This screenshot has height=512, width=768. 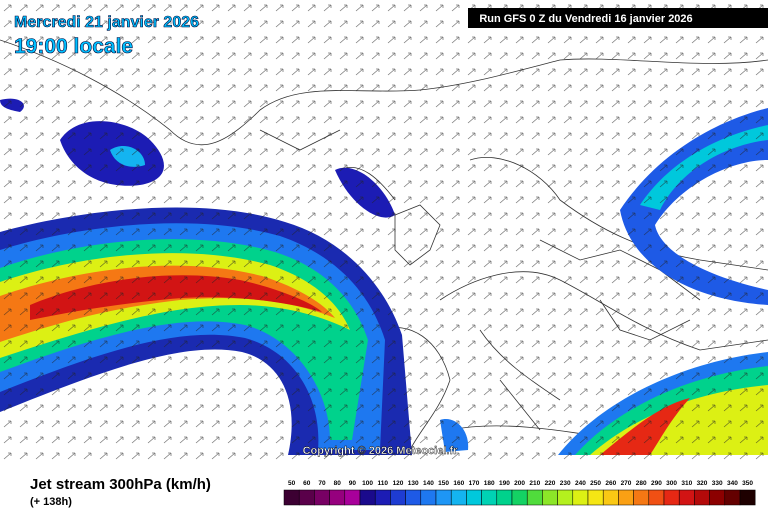 I want to click on scale-label: 80, so click(x=338, y=483).